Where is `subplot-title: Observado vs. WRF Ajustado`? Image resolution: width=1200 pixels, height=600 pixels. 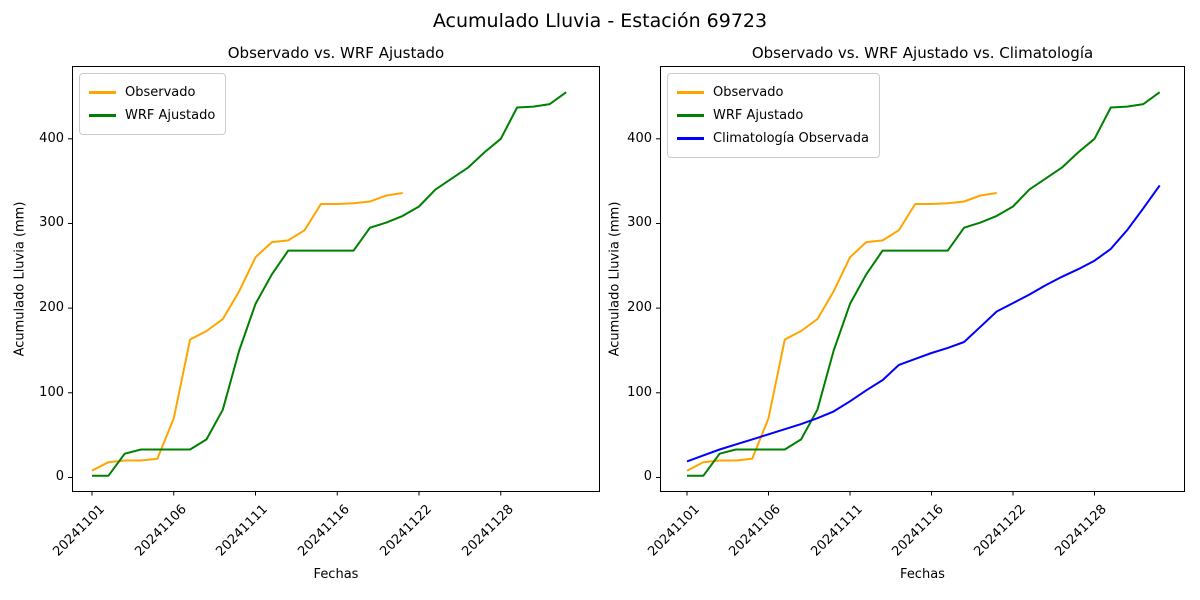
subplot-title: Observado vs. WRF Ajustado is located at coordinates (336, 53).